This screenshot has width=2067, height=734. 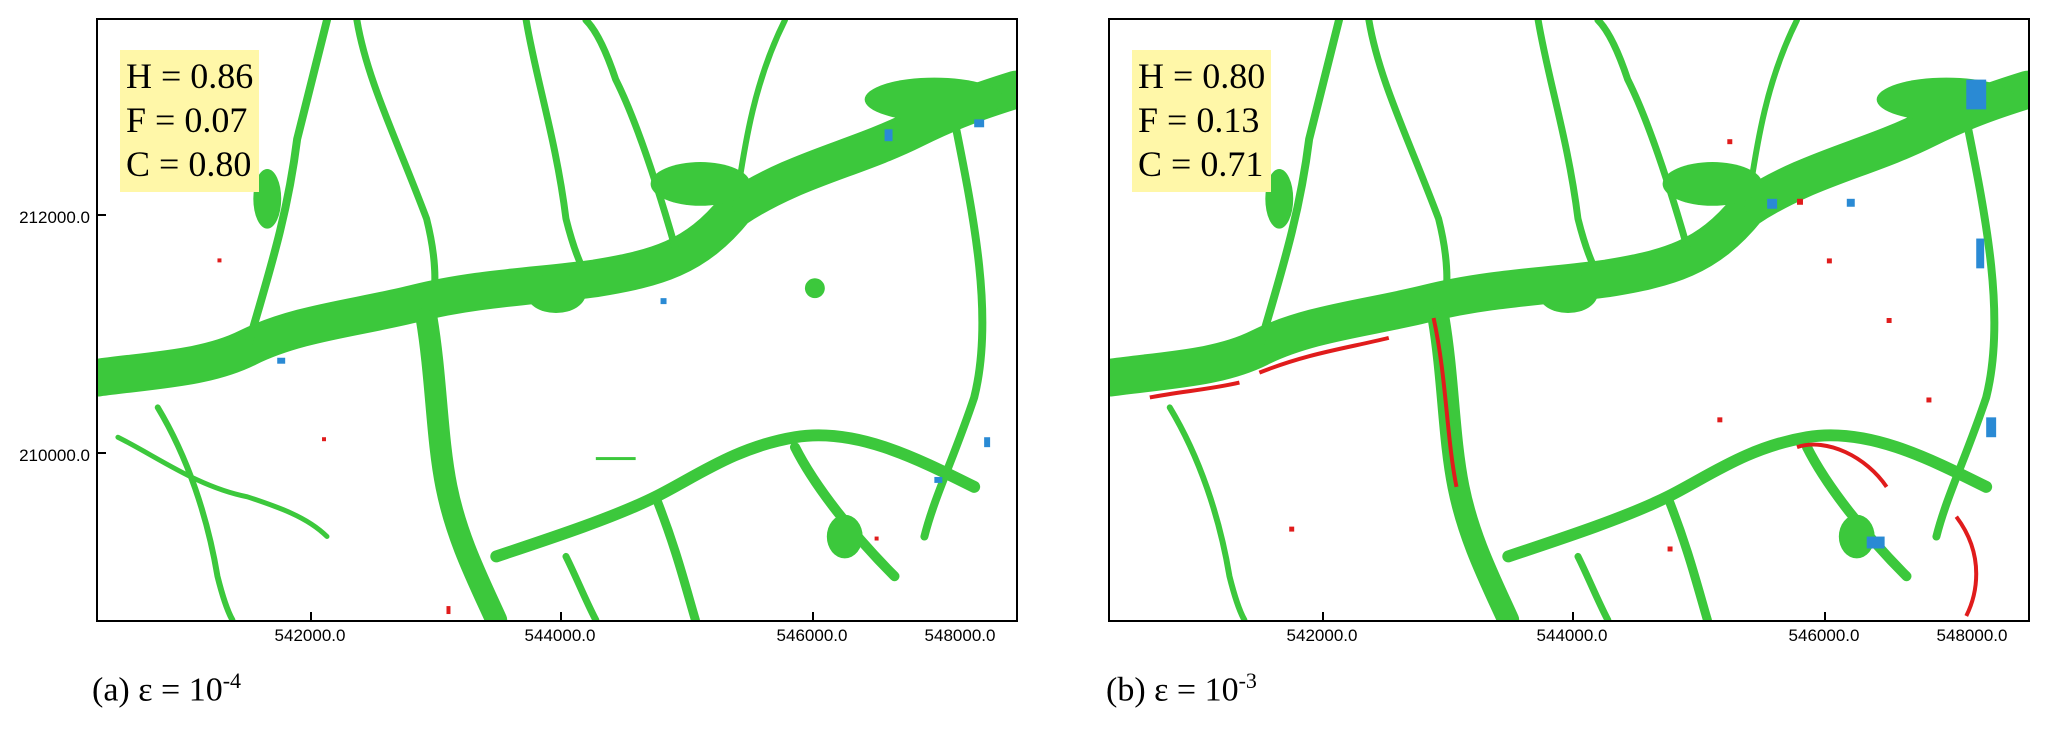 I want to click on caption-a: (a) ε = 10-4, so click(x=166, y=688).